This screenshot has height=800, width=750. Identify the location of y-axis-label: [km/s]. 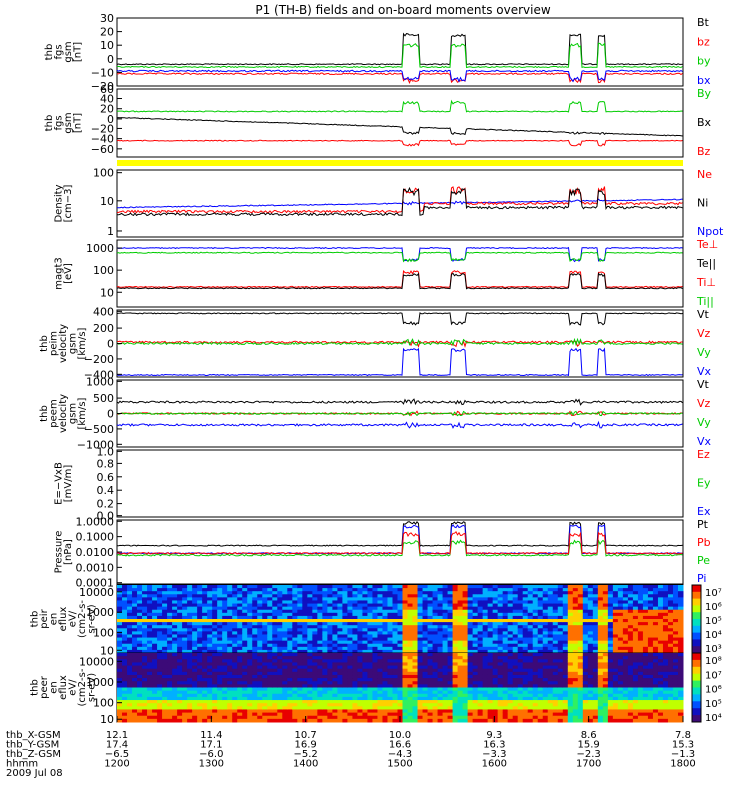
(82, 413).